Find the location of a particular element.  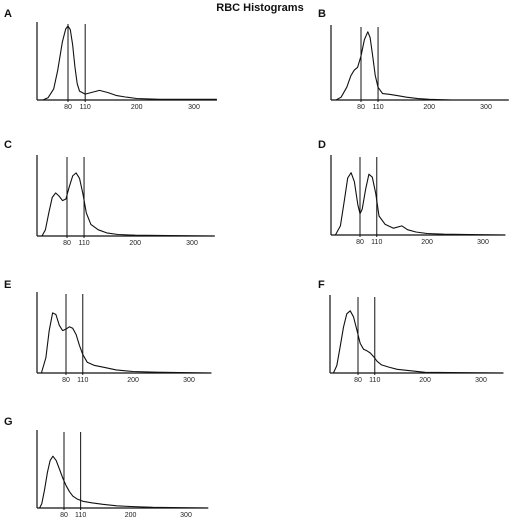

histogram-panel-g: G 80 110 200 300 is located at coordinates (106, 467).